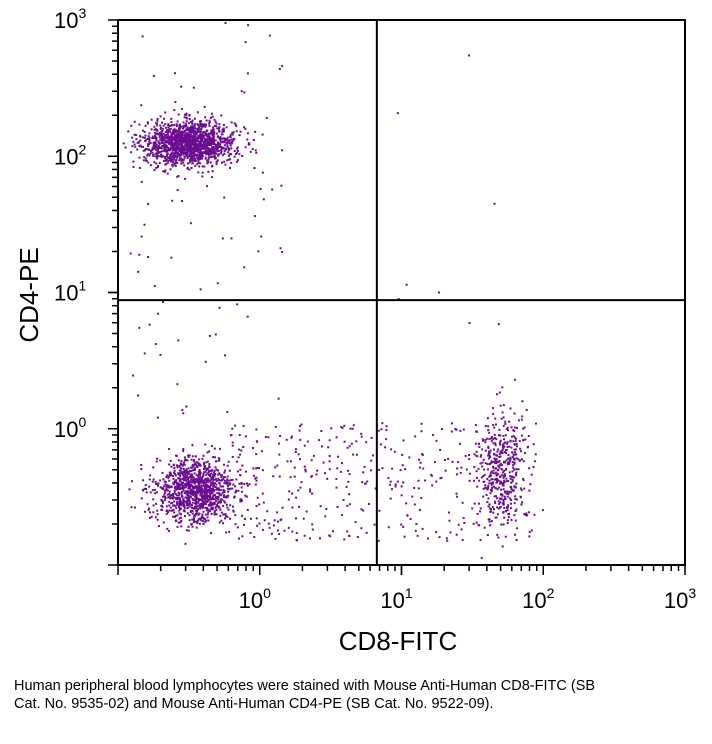 The image size is (712, 744). What do you see at coordinates (398, 641) in the screenshot?
I see `x-axis-title: CD8-FITC` at bounding box center [398, 641].